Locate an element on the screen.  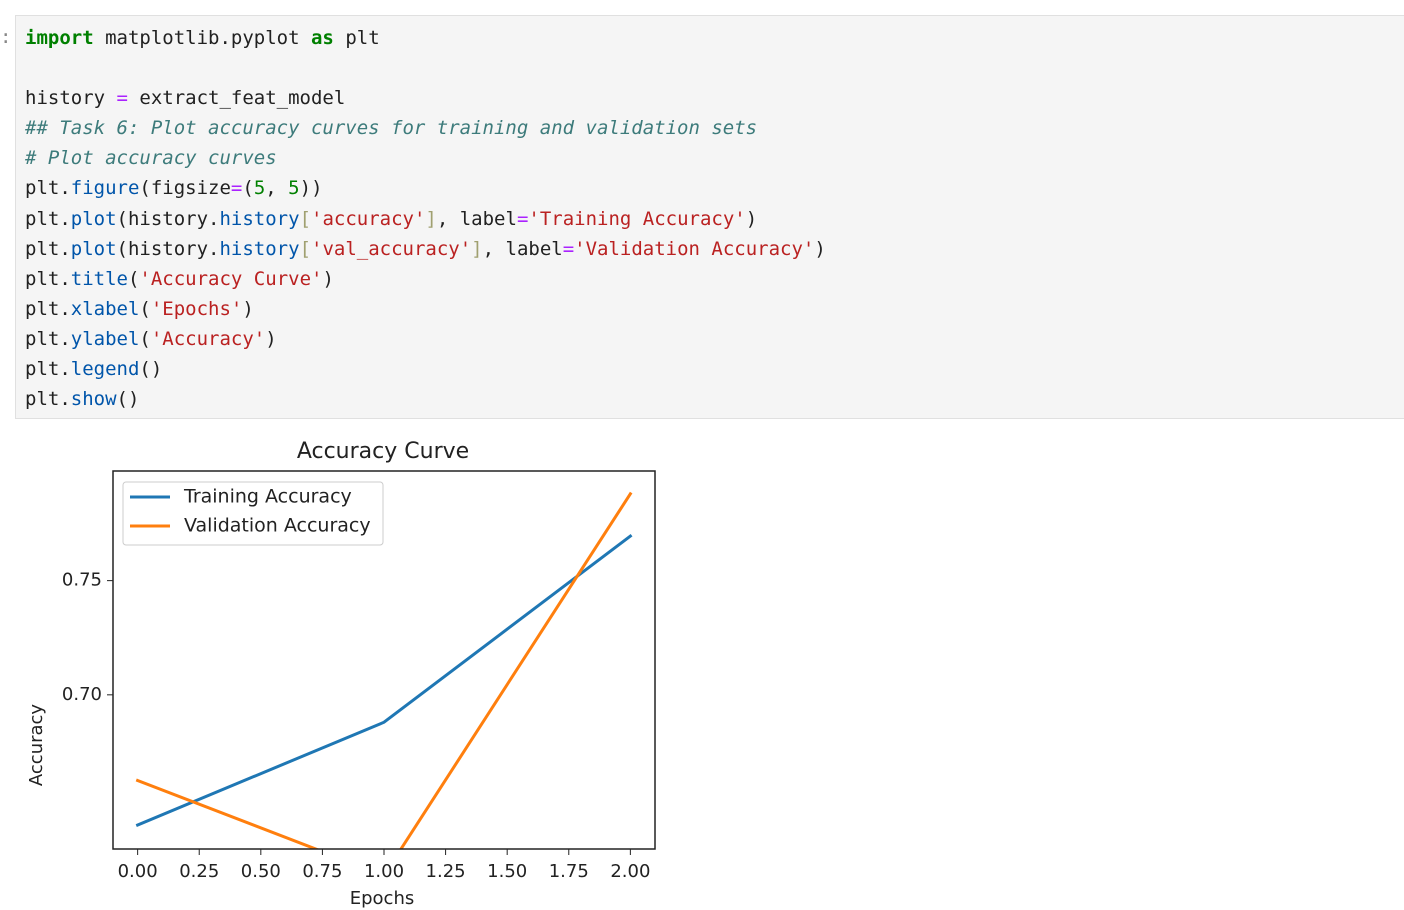
code-token: 'val_accuracy' is located at coordinates (391, 248).